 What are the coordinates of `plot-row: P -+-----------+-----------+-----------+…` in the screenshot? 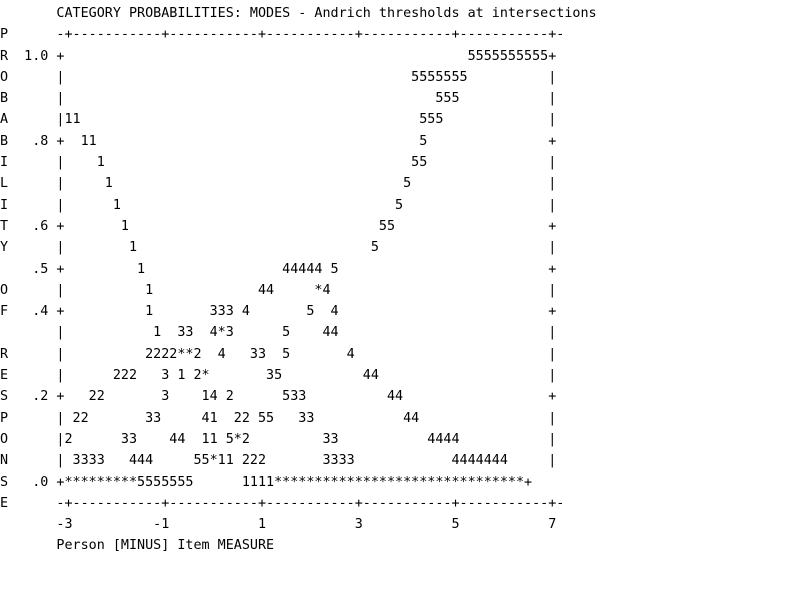 It's located at (282, 35).